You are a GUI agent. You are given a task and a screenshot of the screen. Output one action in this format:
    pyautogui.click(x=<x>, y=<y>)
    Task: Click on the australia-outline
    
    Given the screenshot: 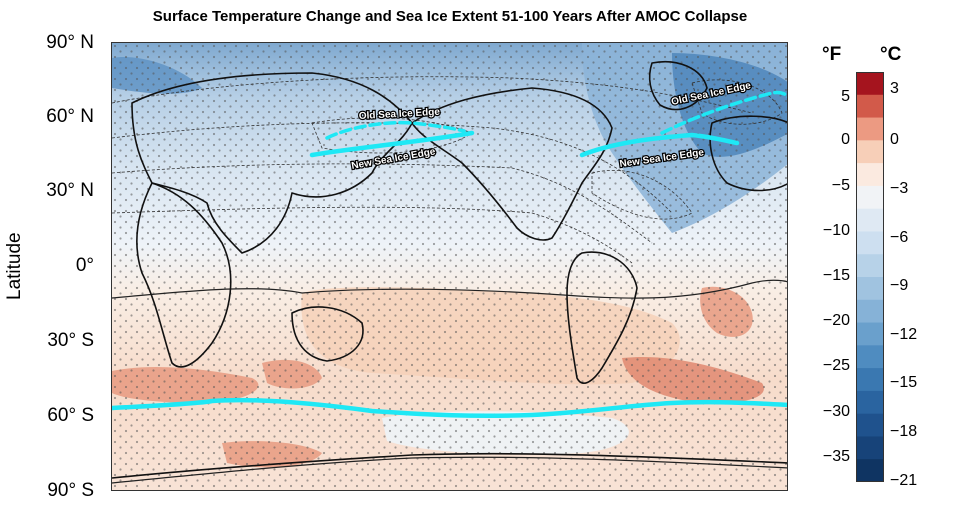 What is the action you would take?
    pyautogui.click(x=327, y=334)
    